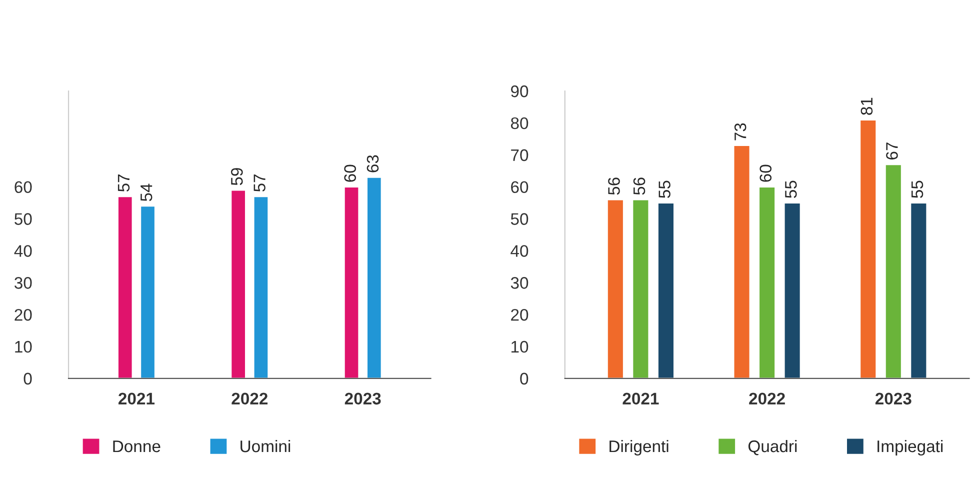 The image size is (979, 479). I want to click on data-label: 73, so click(740, 131).